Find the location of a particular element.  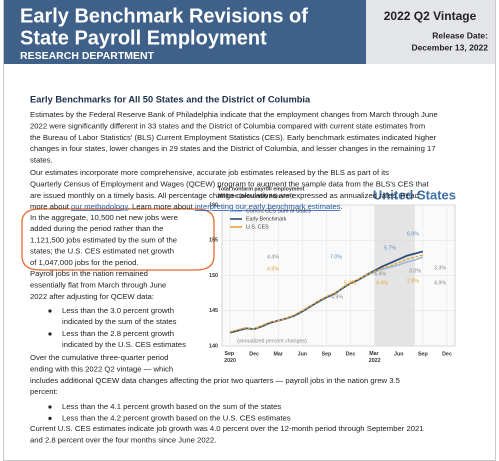

text-run: . Learn more about is located at coordinates (161, 206).